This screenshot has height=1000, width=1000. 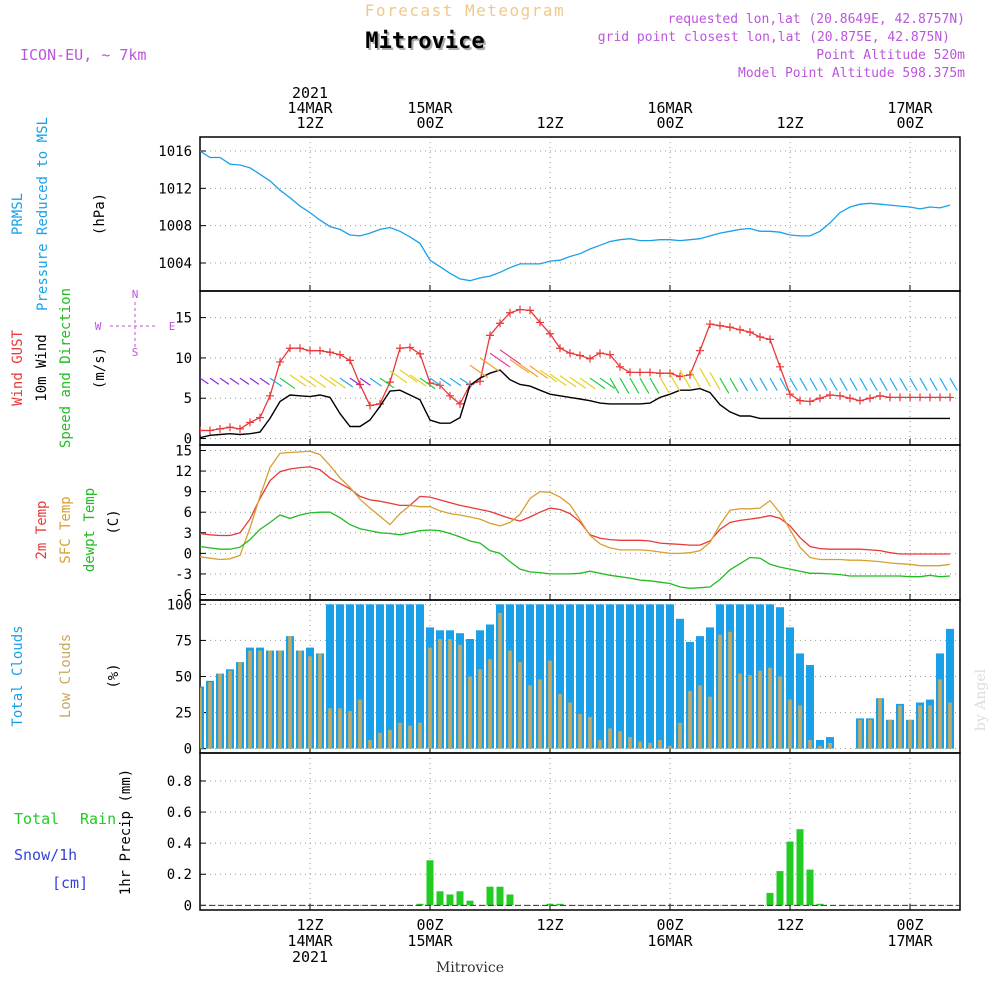 What do you see at coordinates (183, 596) in the screenshot?
I see `y-tick-label: -6` at bounding box center [183, 596].